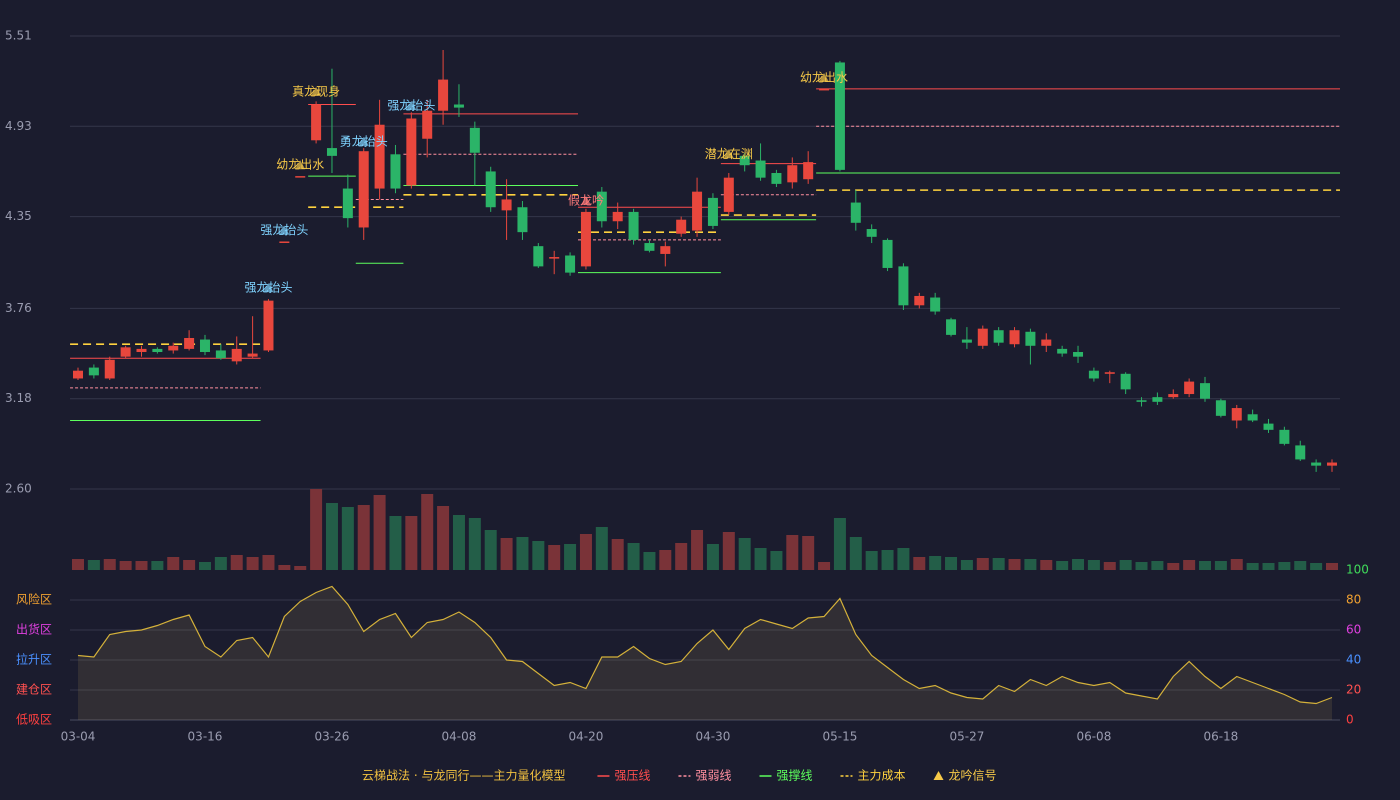 This screenshot has height=800, width=1400. Describe the element at coordinates (938, 775) in the screenshot. I see `legend-swatch` at that location.